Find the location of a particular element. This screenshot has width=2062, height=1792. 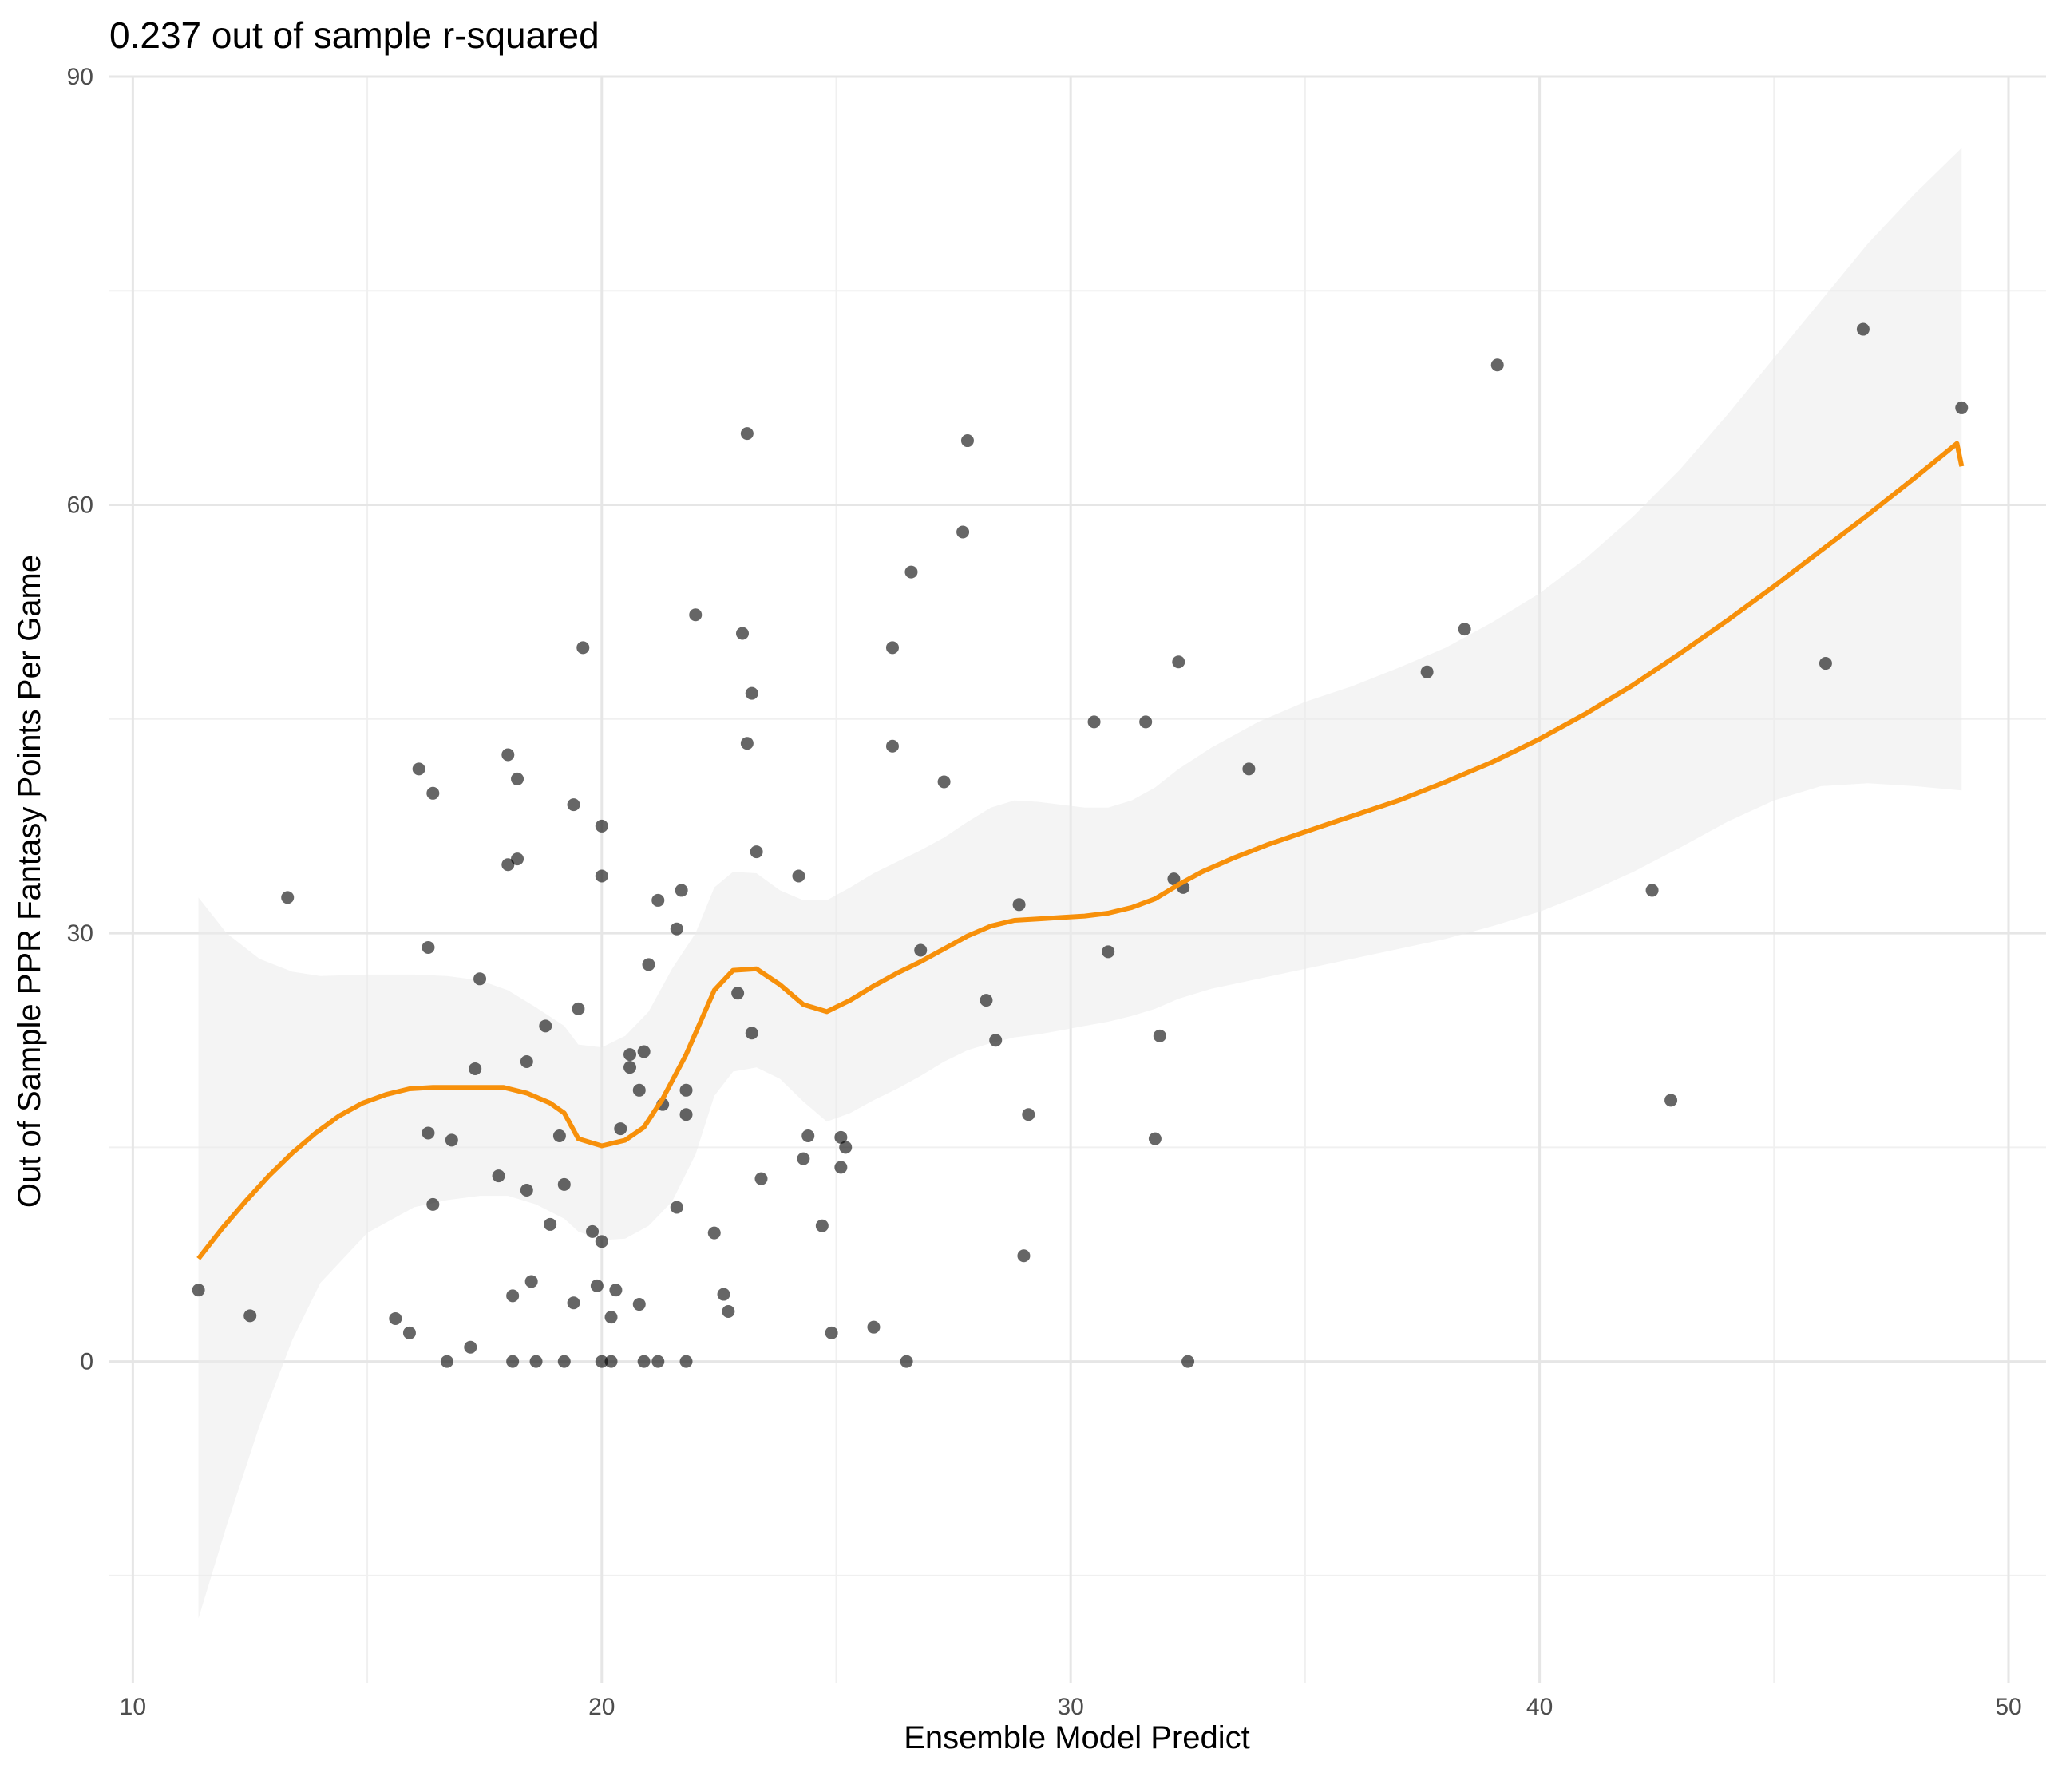

x-axis-tick-labels: 10 20 30 40 50 is located at coordinates (1071, 1707).